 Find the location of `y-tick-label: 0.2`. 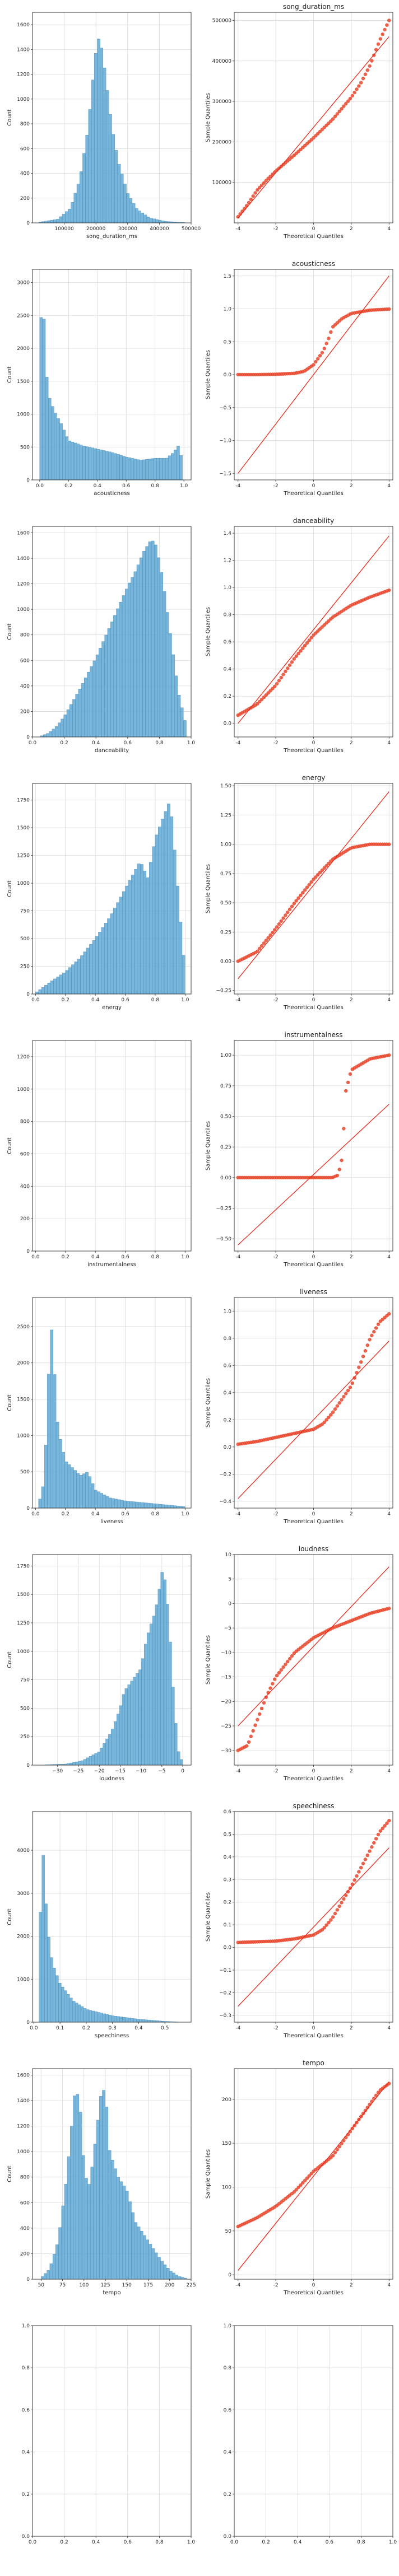

y-tick-label: 0.2 is located at coordinates (227, 2495).